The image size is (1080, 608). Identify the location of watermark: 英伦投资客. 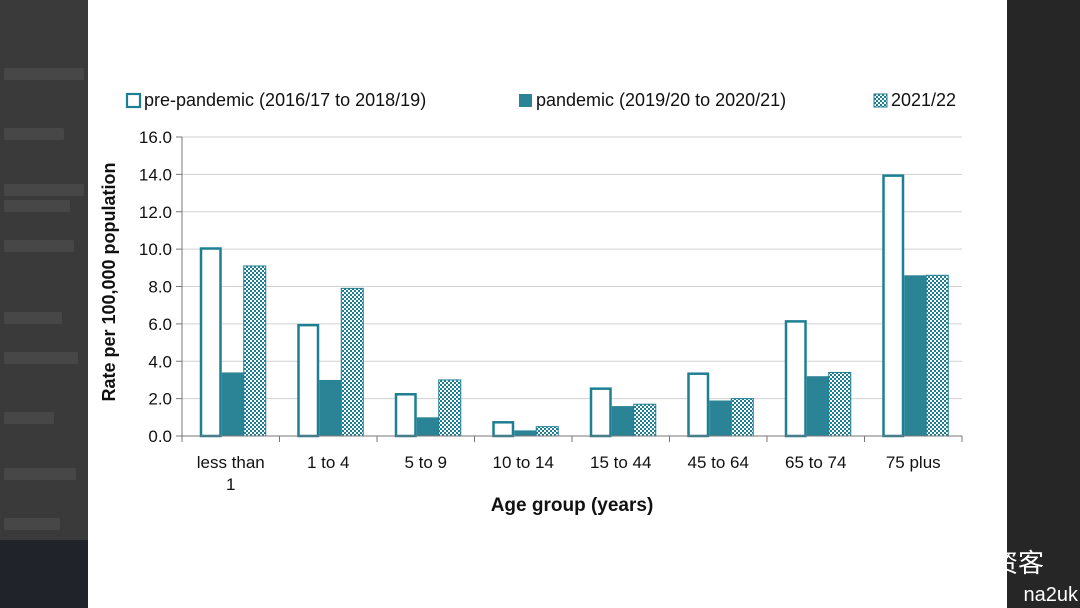
(979, 561).